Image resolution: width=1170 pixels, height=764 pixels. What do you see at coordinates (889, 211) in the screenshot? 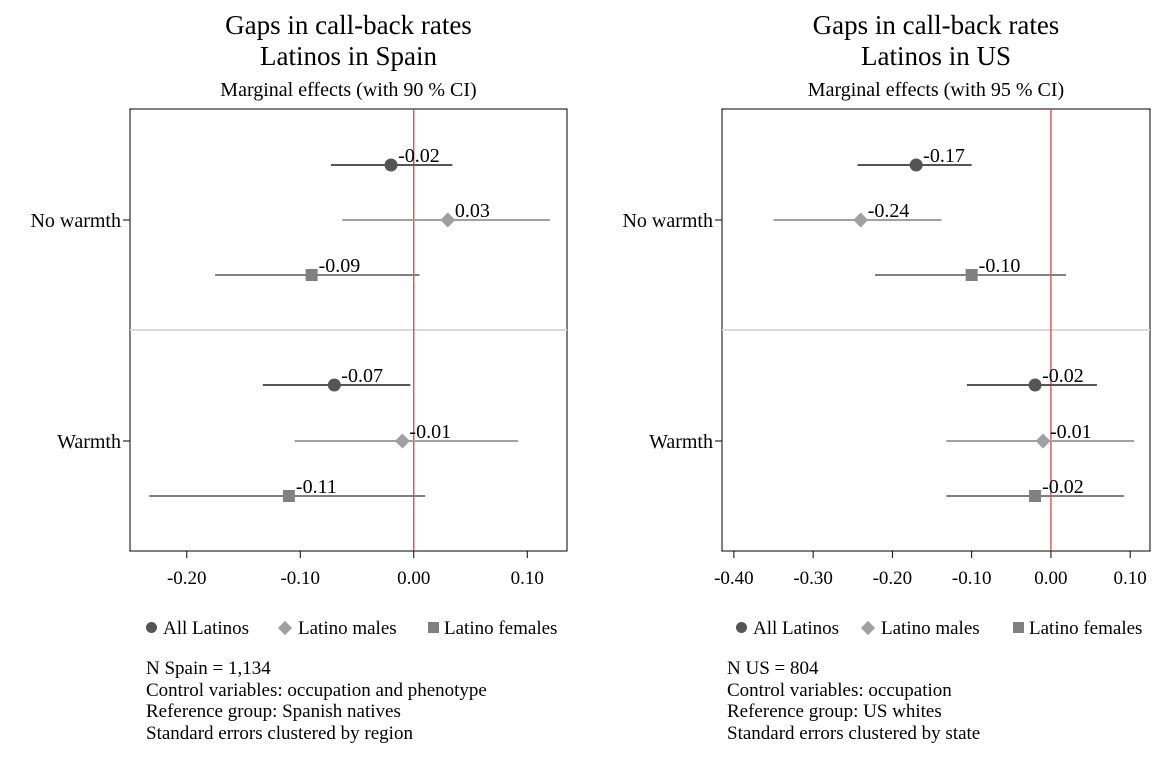
I see `data-label: -0.24` at bounding box center [889, 211].